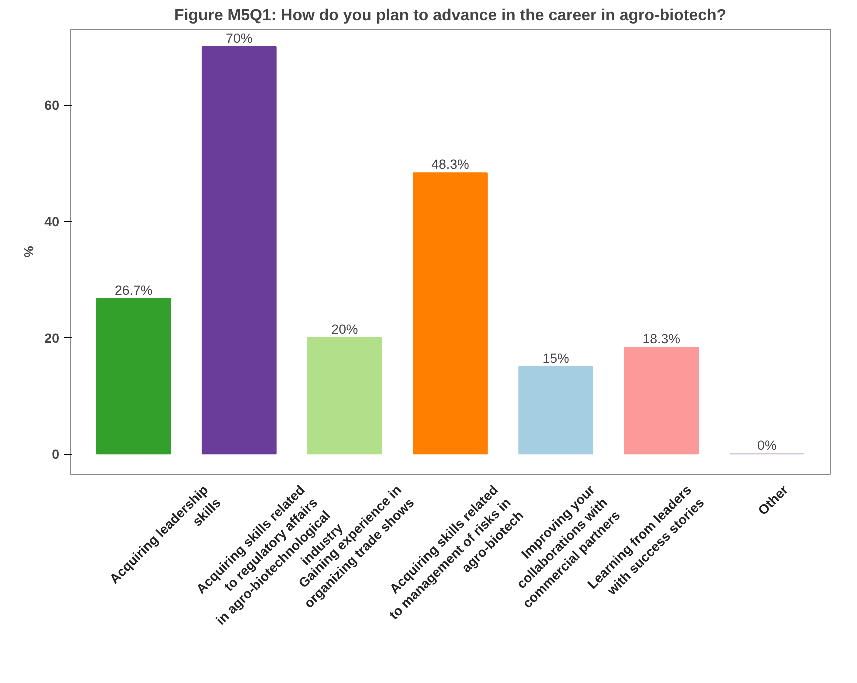  I want to click on data-label: 0%, so click(767, 446).